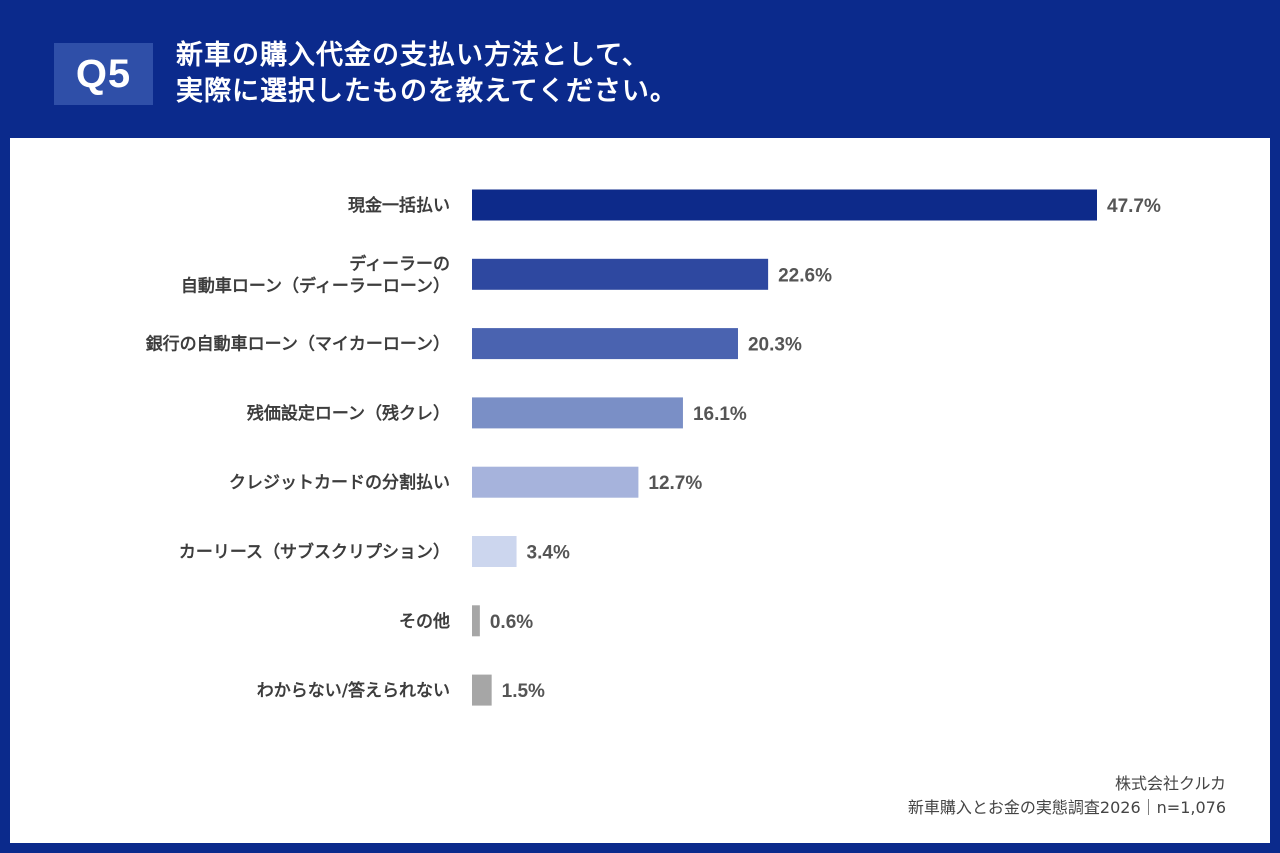 The image size is (1280, 853). Describe the element at coordinates (103, 74) in the screenshot. I see `question-badge: Q5` at that location.